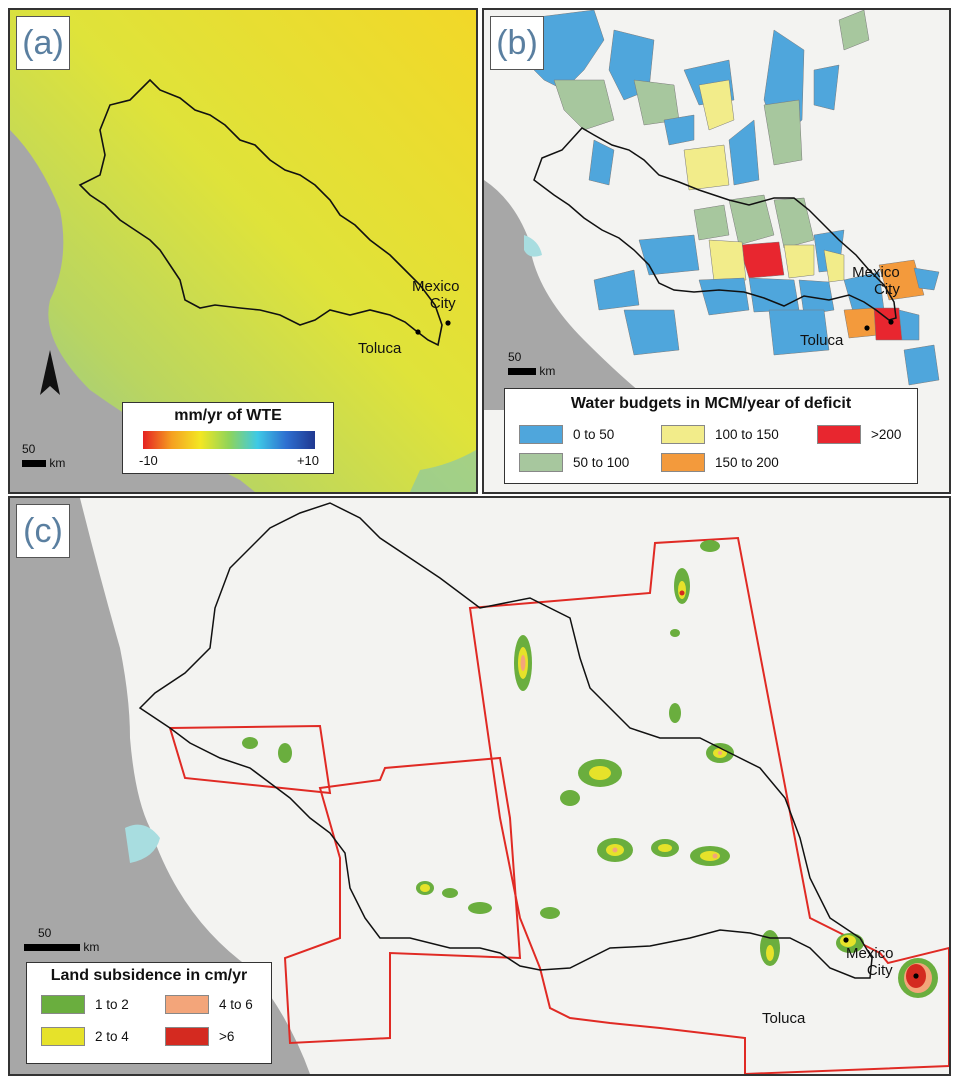 This screenshot has height=1078, width=955. What do you see at coordinates (307, 460) in the screenshot?
I see `legend-max: +10` at bounding box center [307, 460].